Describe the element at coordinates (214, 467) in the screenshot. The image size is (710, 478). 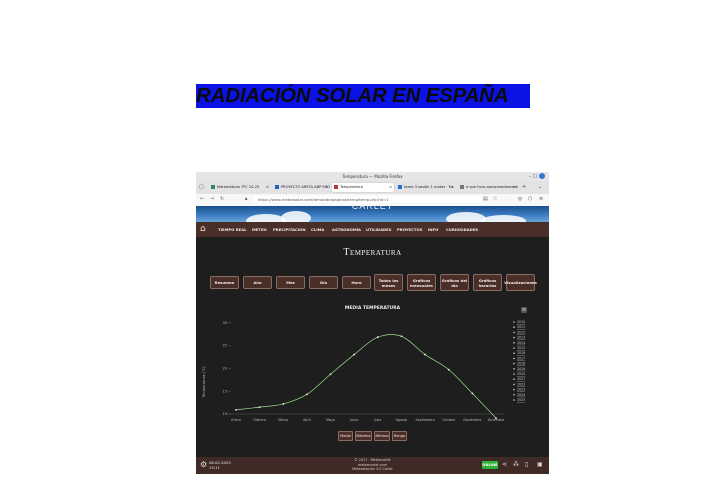
I see `footer-time: 13:11` at that location.